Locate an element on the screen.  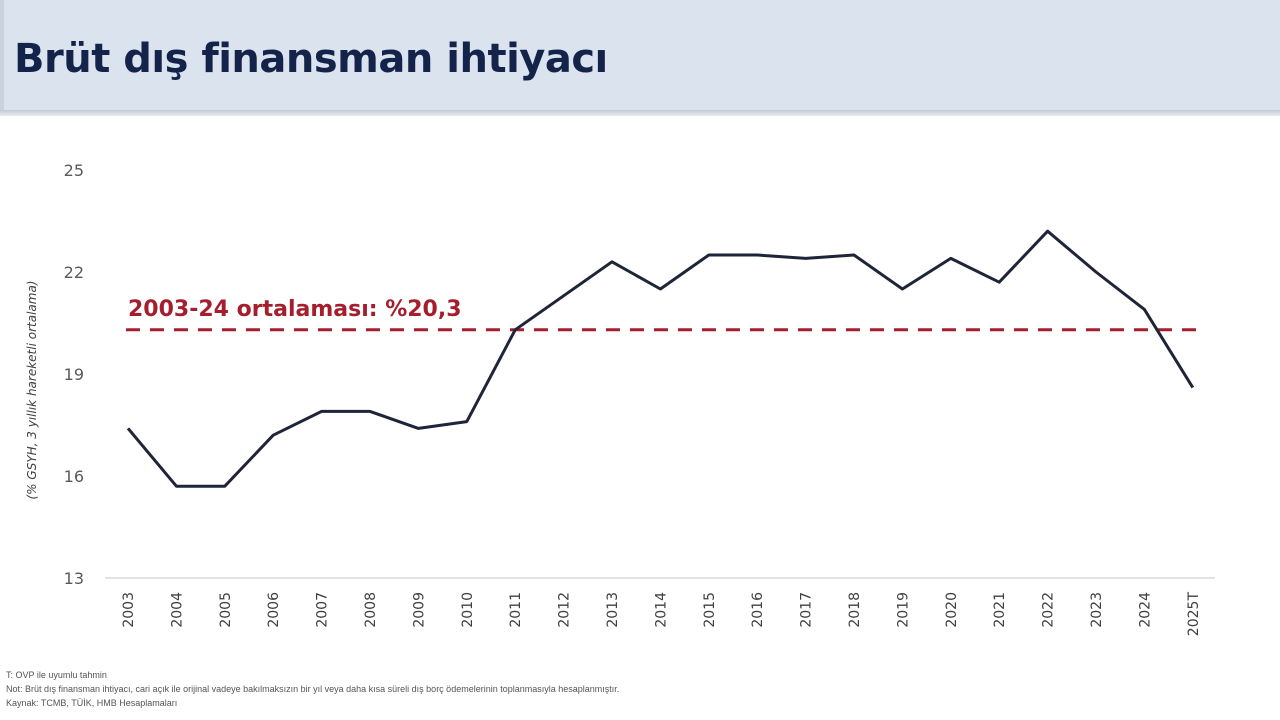
y-axis-ticks: 25 22 19 16 13 is located at coordinates (74, 374).